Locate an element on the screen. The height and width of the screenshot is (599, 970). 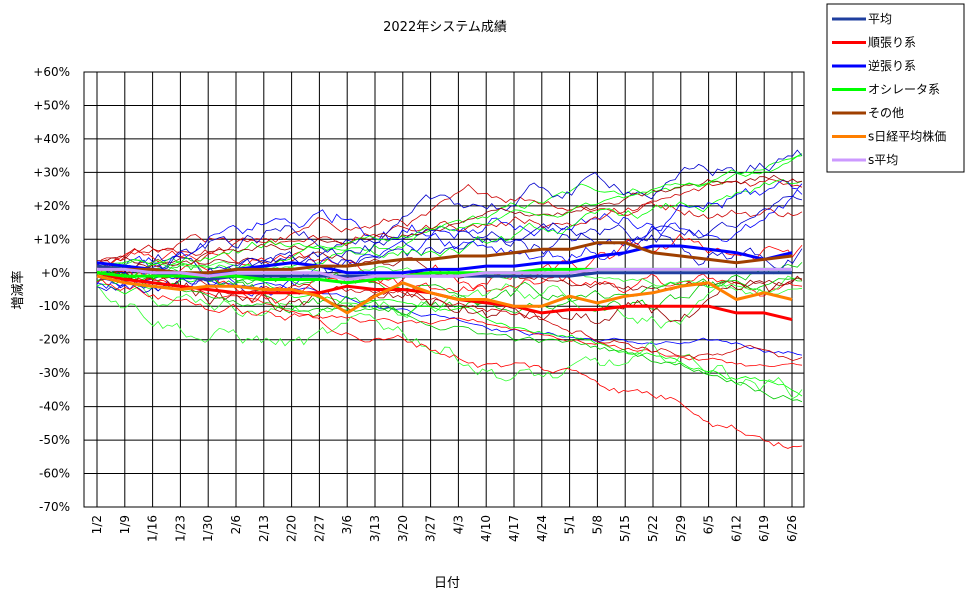
y-tick-label: +0% is located at coordinates (55, 273).